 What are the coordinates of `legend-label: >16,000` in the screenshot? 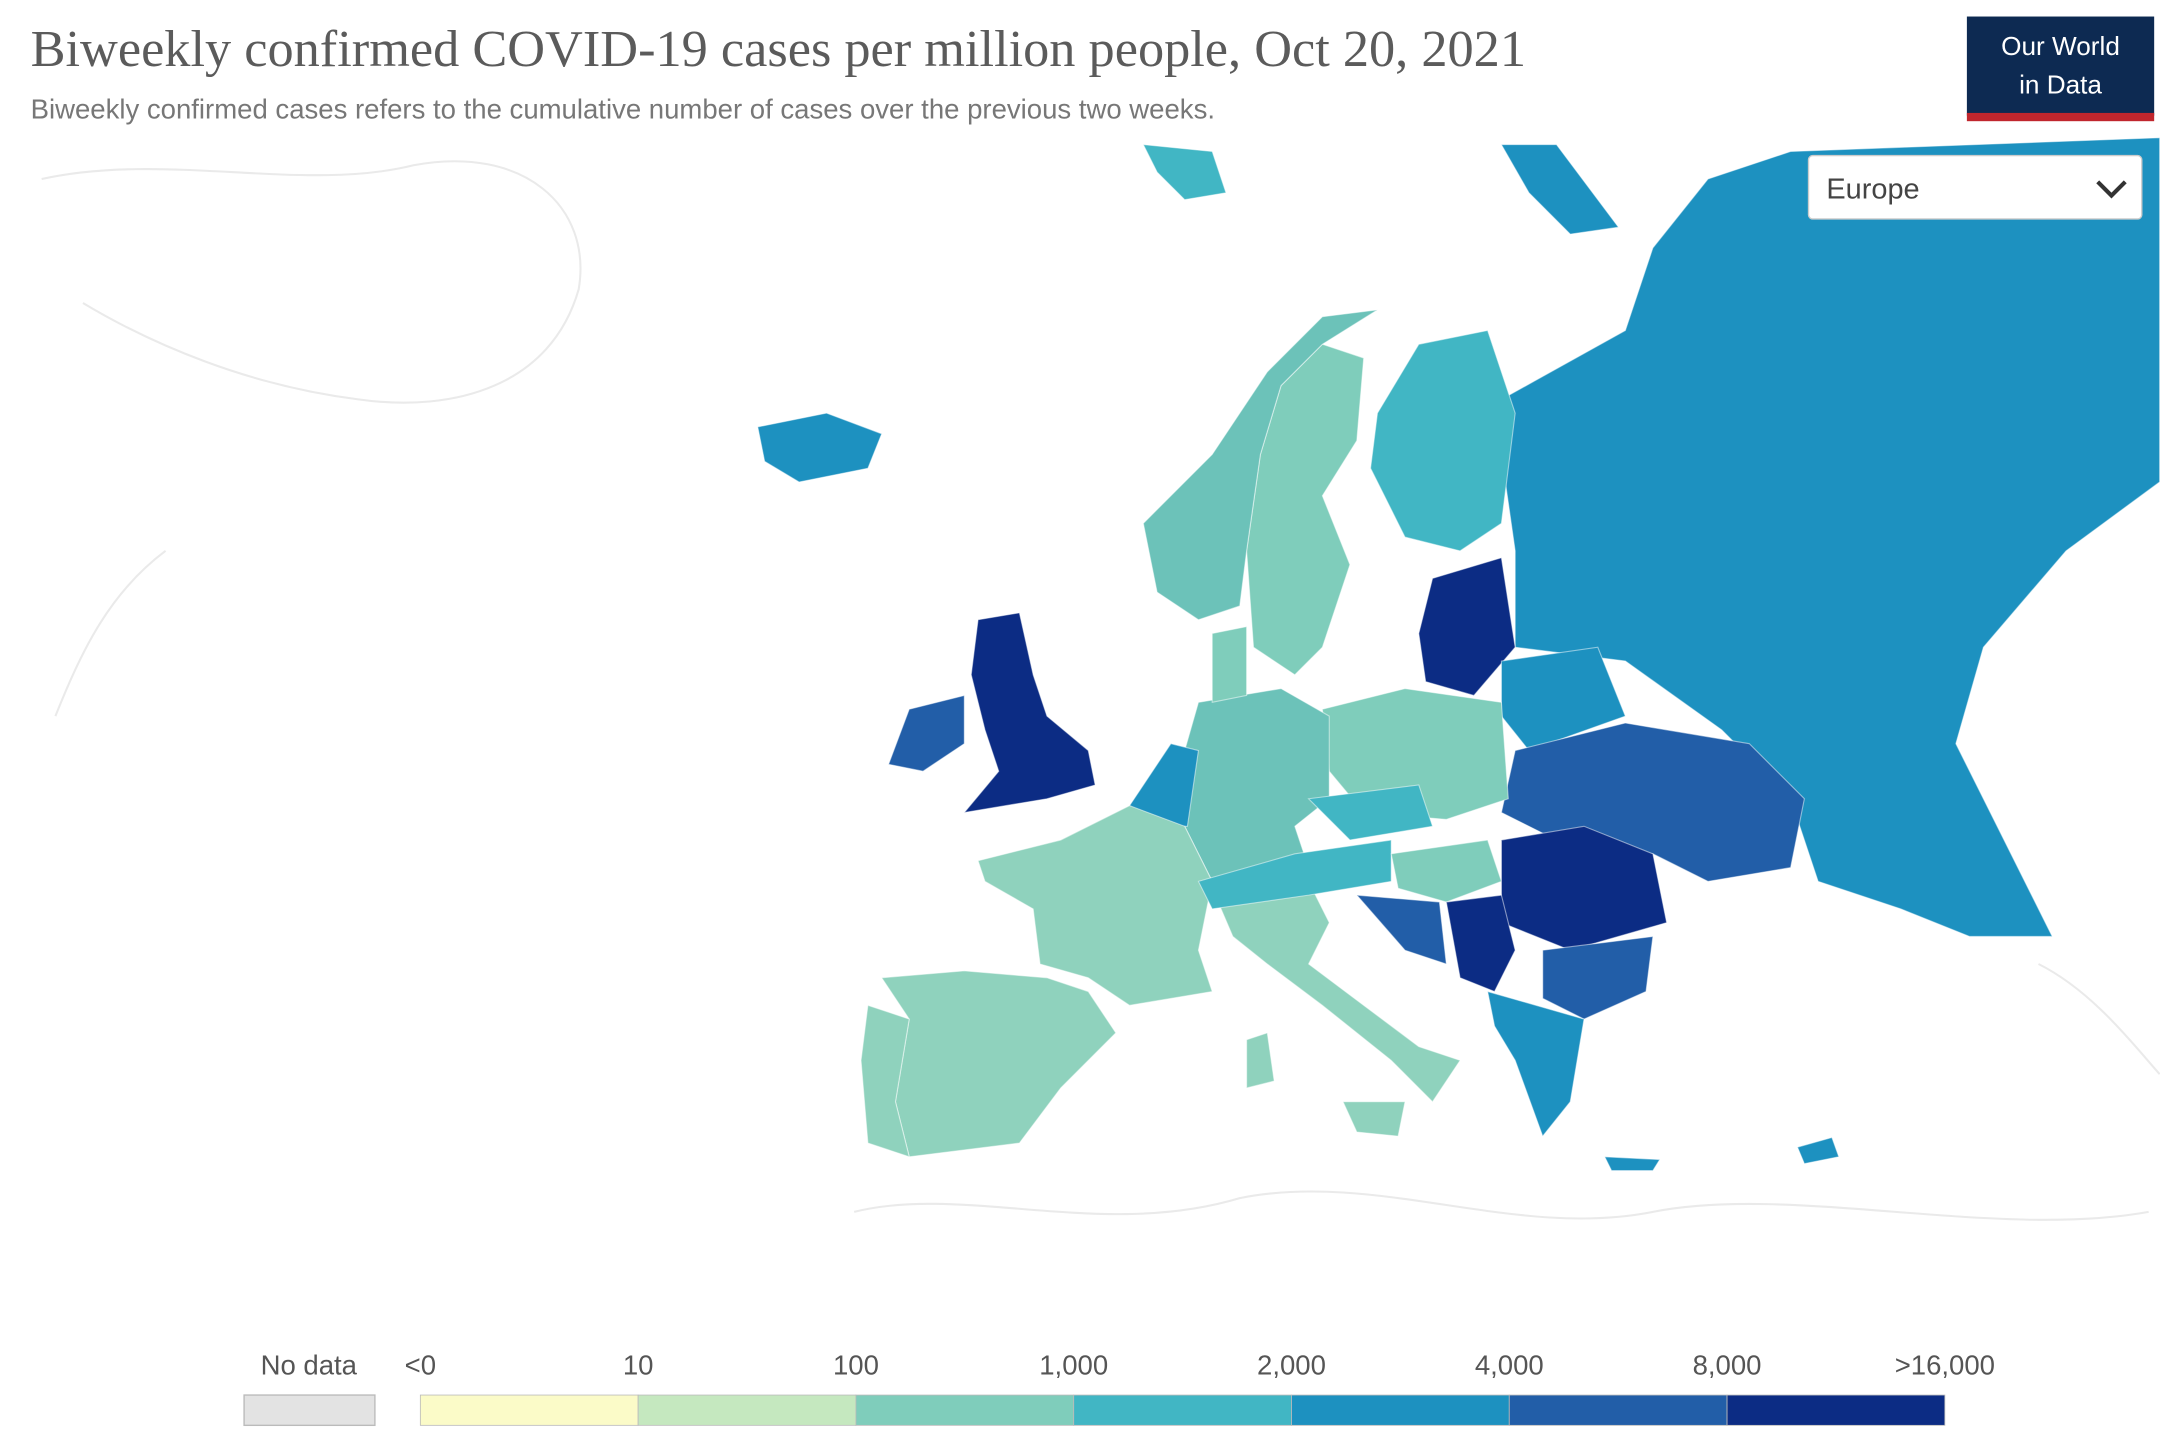 It's located at (1945, 1364).